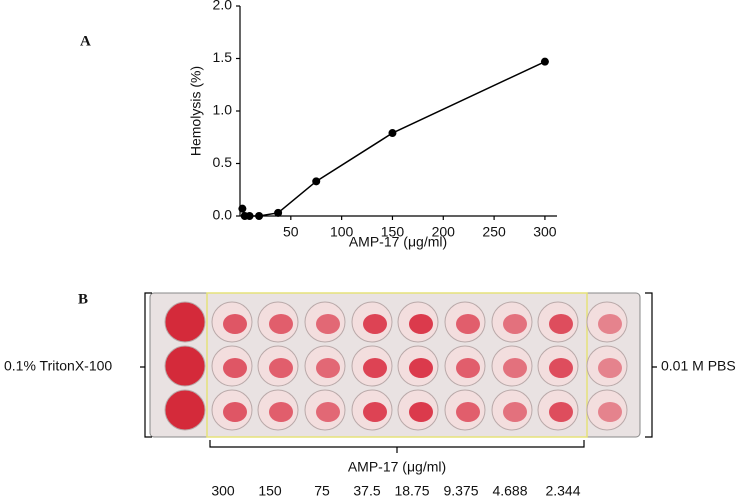 The width and height of the screenshot is (748, 500). Describe the element at coordinates (342, 232) in the screenshot. I see `x-tick-label: 100` at that location.